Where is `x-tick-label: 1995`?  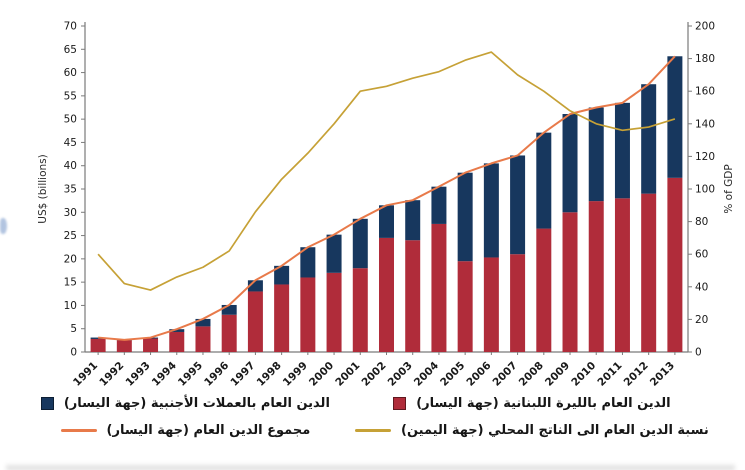
x-tick-label: 1995 is located at coordinates (190, 374).